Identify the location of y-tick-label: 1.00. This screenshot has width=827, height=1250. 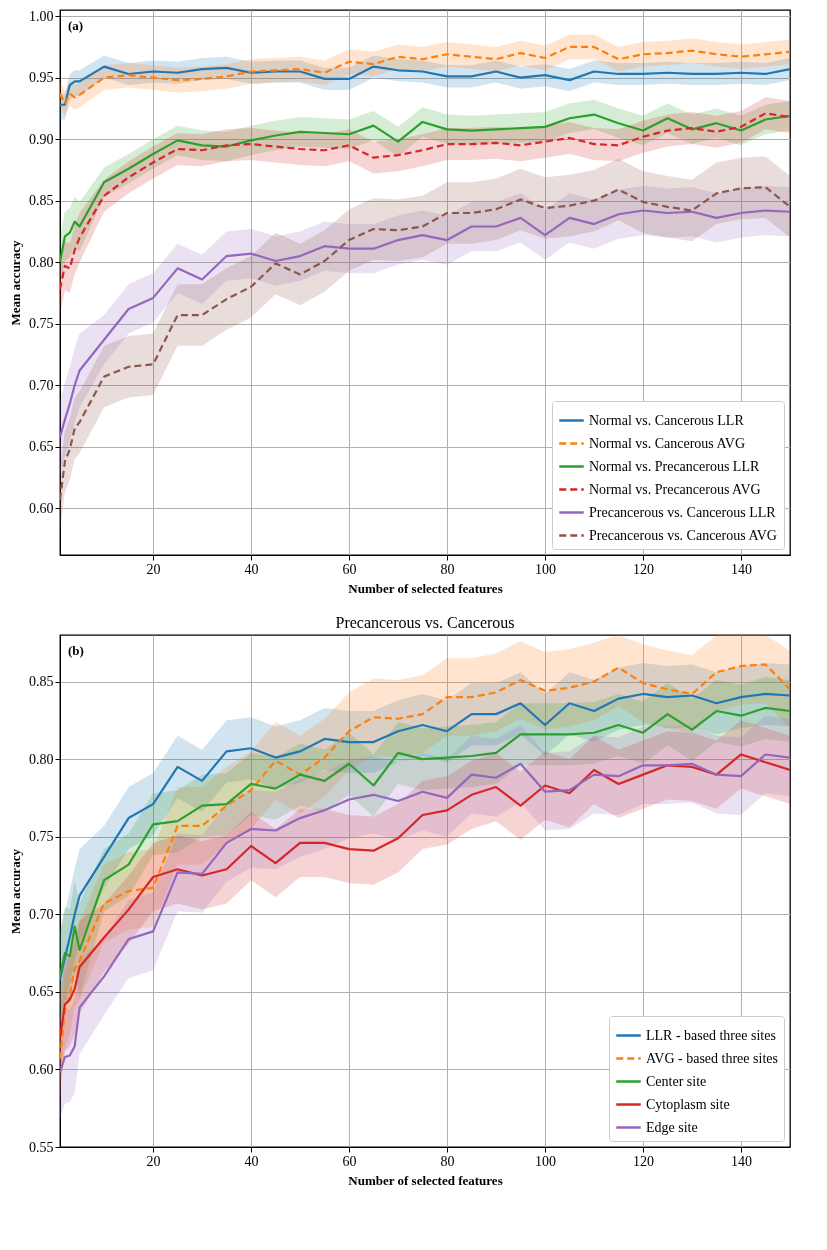
(41, 16).